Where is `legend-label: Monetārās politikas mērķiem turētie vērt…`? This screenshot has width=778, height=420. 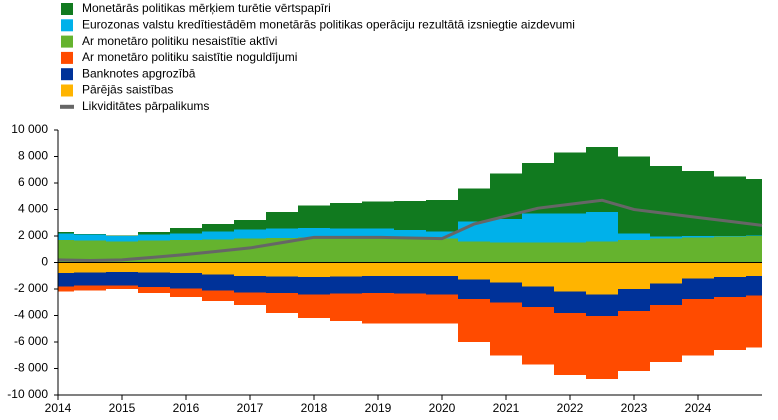 legend-label: Monetārās politikas mērķiem turētie vērt… is located at coordinates (206, 8).